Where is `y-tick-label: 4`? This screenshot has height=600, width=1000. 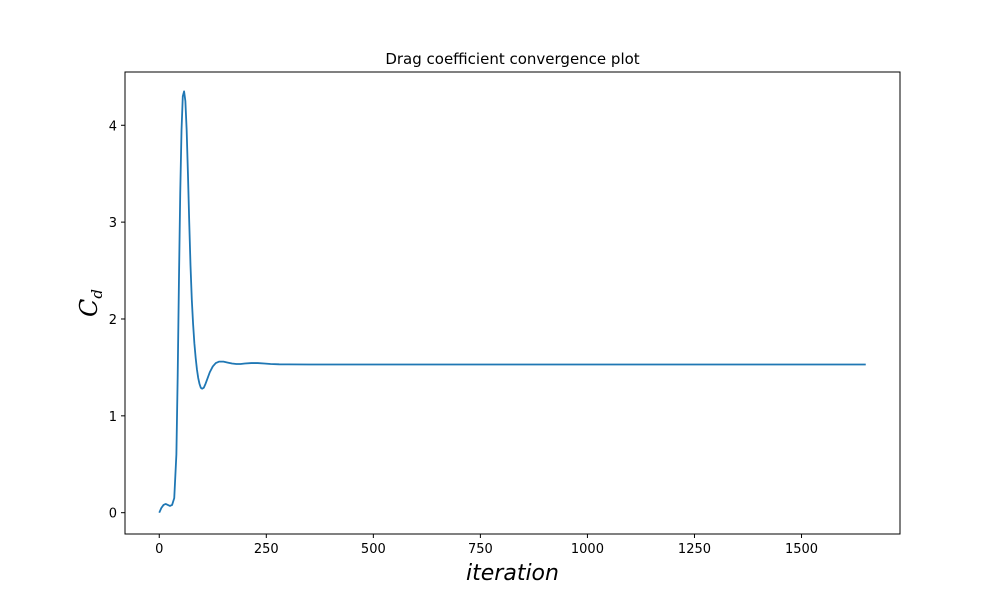 y-tick-label: 4 is located at coordinates (113, 126).